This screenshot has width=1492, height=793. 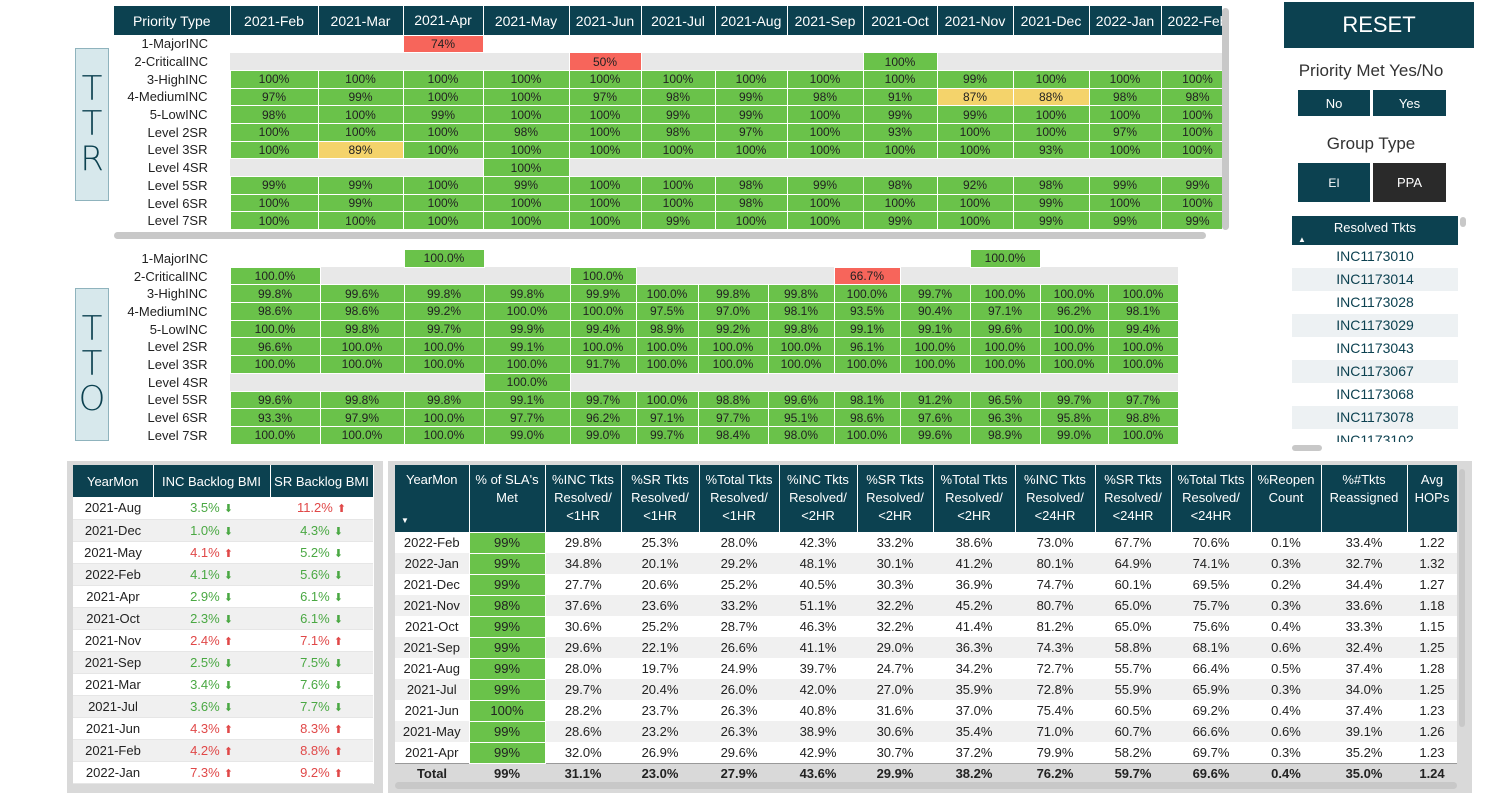 I want to click on matrix-cell: 99.9%, so click(x=527, y=329).